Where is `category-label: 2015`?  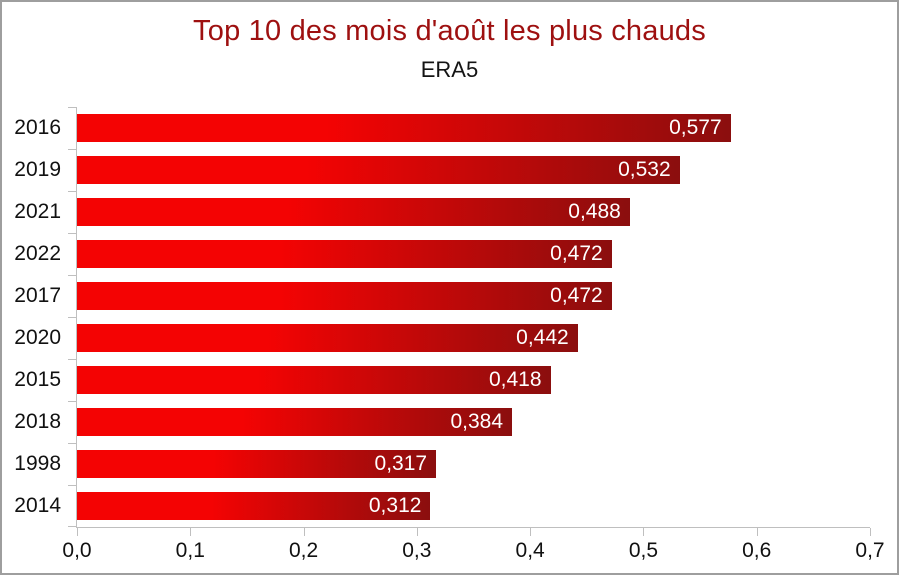
category-label: 2015 is located at coordinates (37, 379).